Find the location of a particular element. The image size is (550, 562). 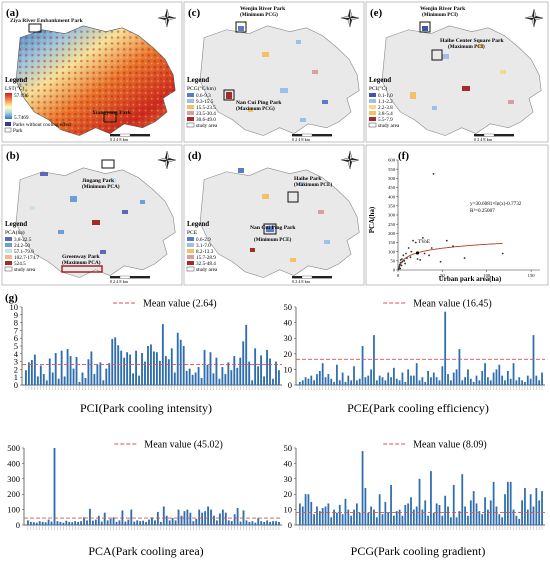

bar-ytick-label: 2 is located at coordinates (16, 369).